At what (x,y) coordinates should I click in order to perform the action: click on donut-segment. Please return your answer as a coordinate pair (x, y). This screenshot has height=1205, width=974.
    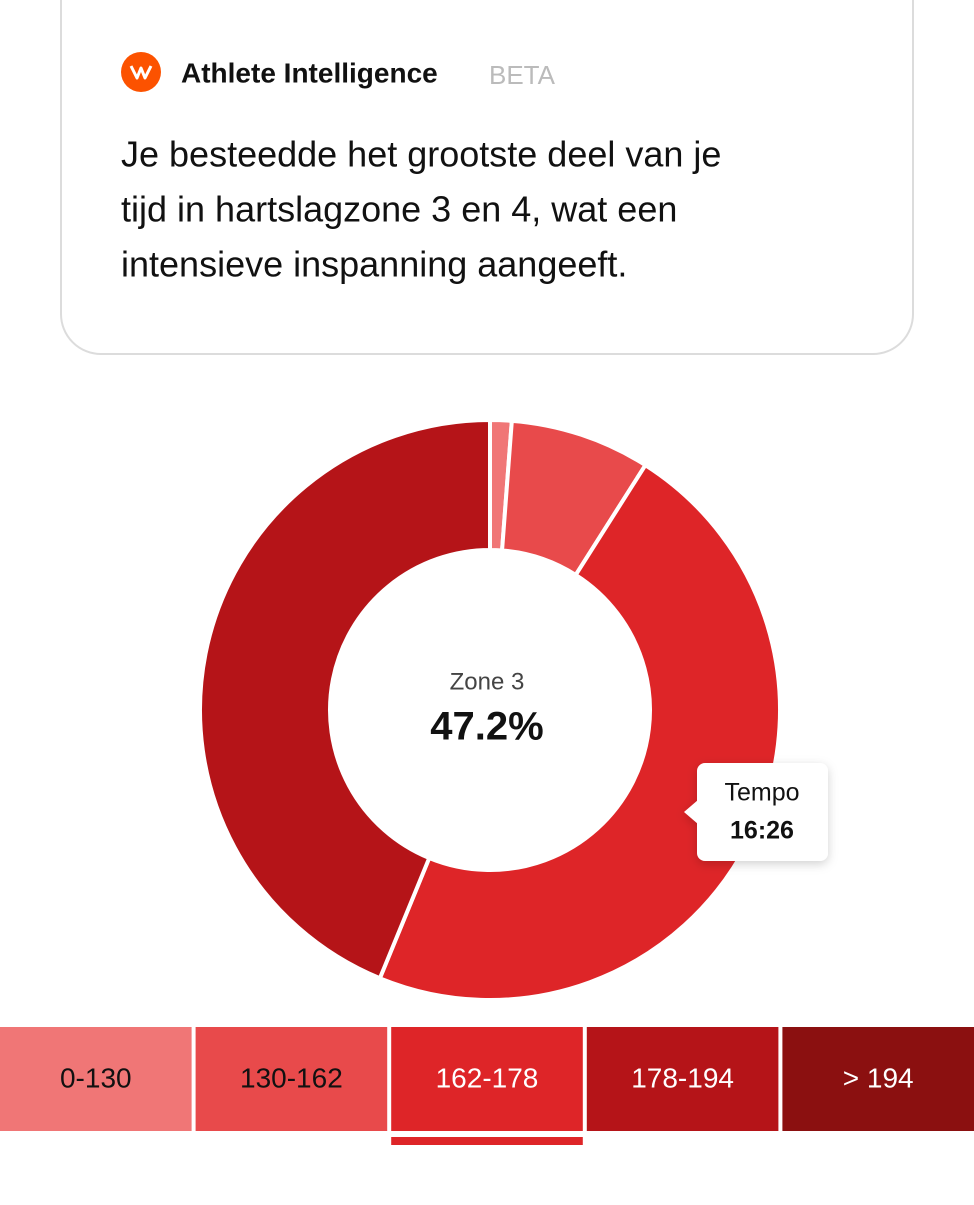
    Looking at the image, I should click on (345, 699).